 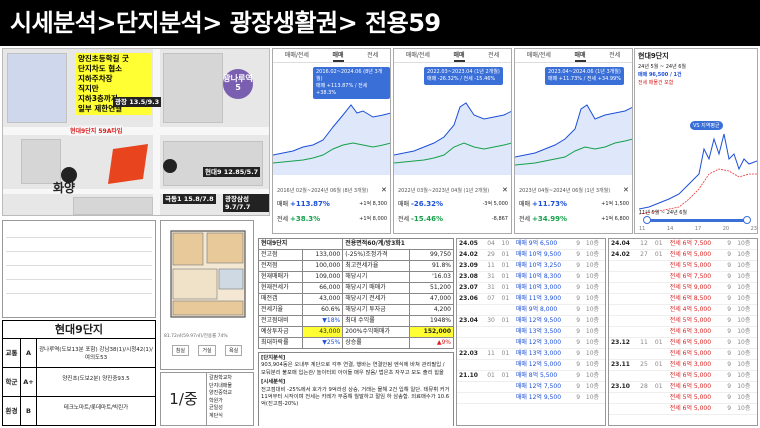 What do you see at coordinates (544, 387) in the screenshot?
I see `trade-cell: 매매 12억 7,500` at bounding box center [544, 387].